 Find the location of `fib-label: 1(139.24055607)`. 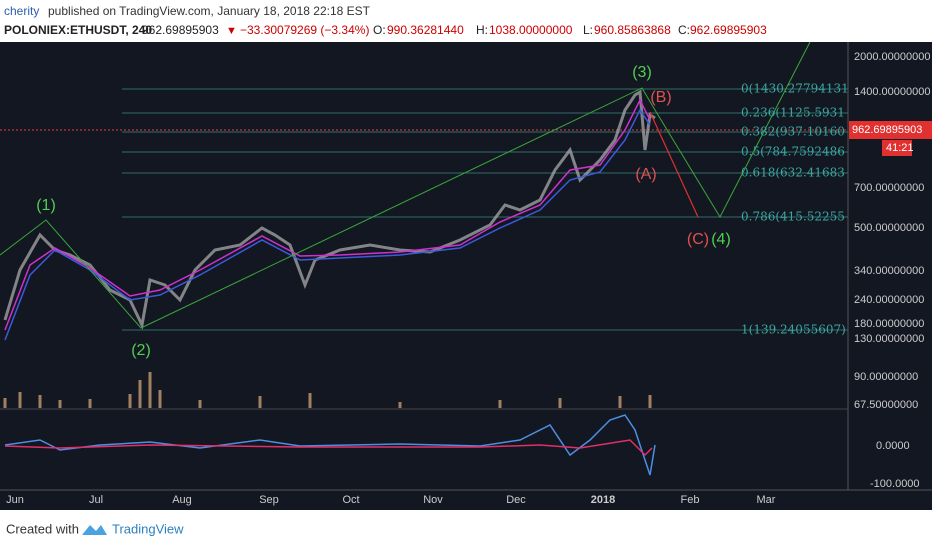

fib-label: 1(139.24055607) is located at coordinates (793, 330).